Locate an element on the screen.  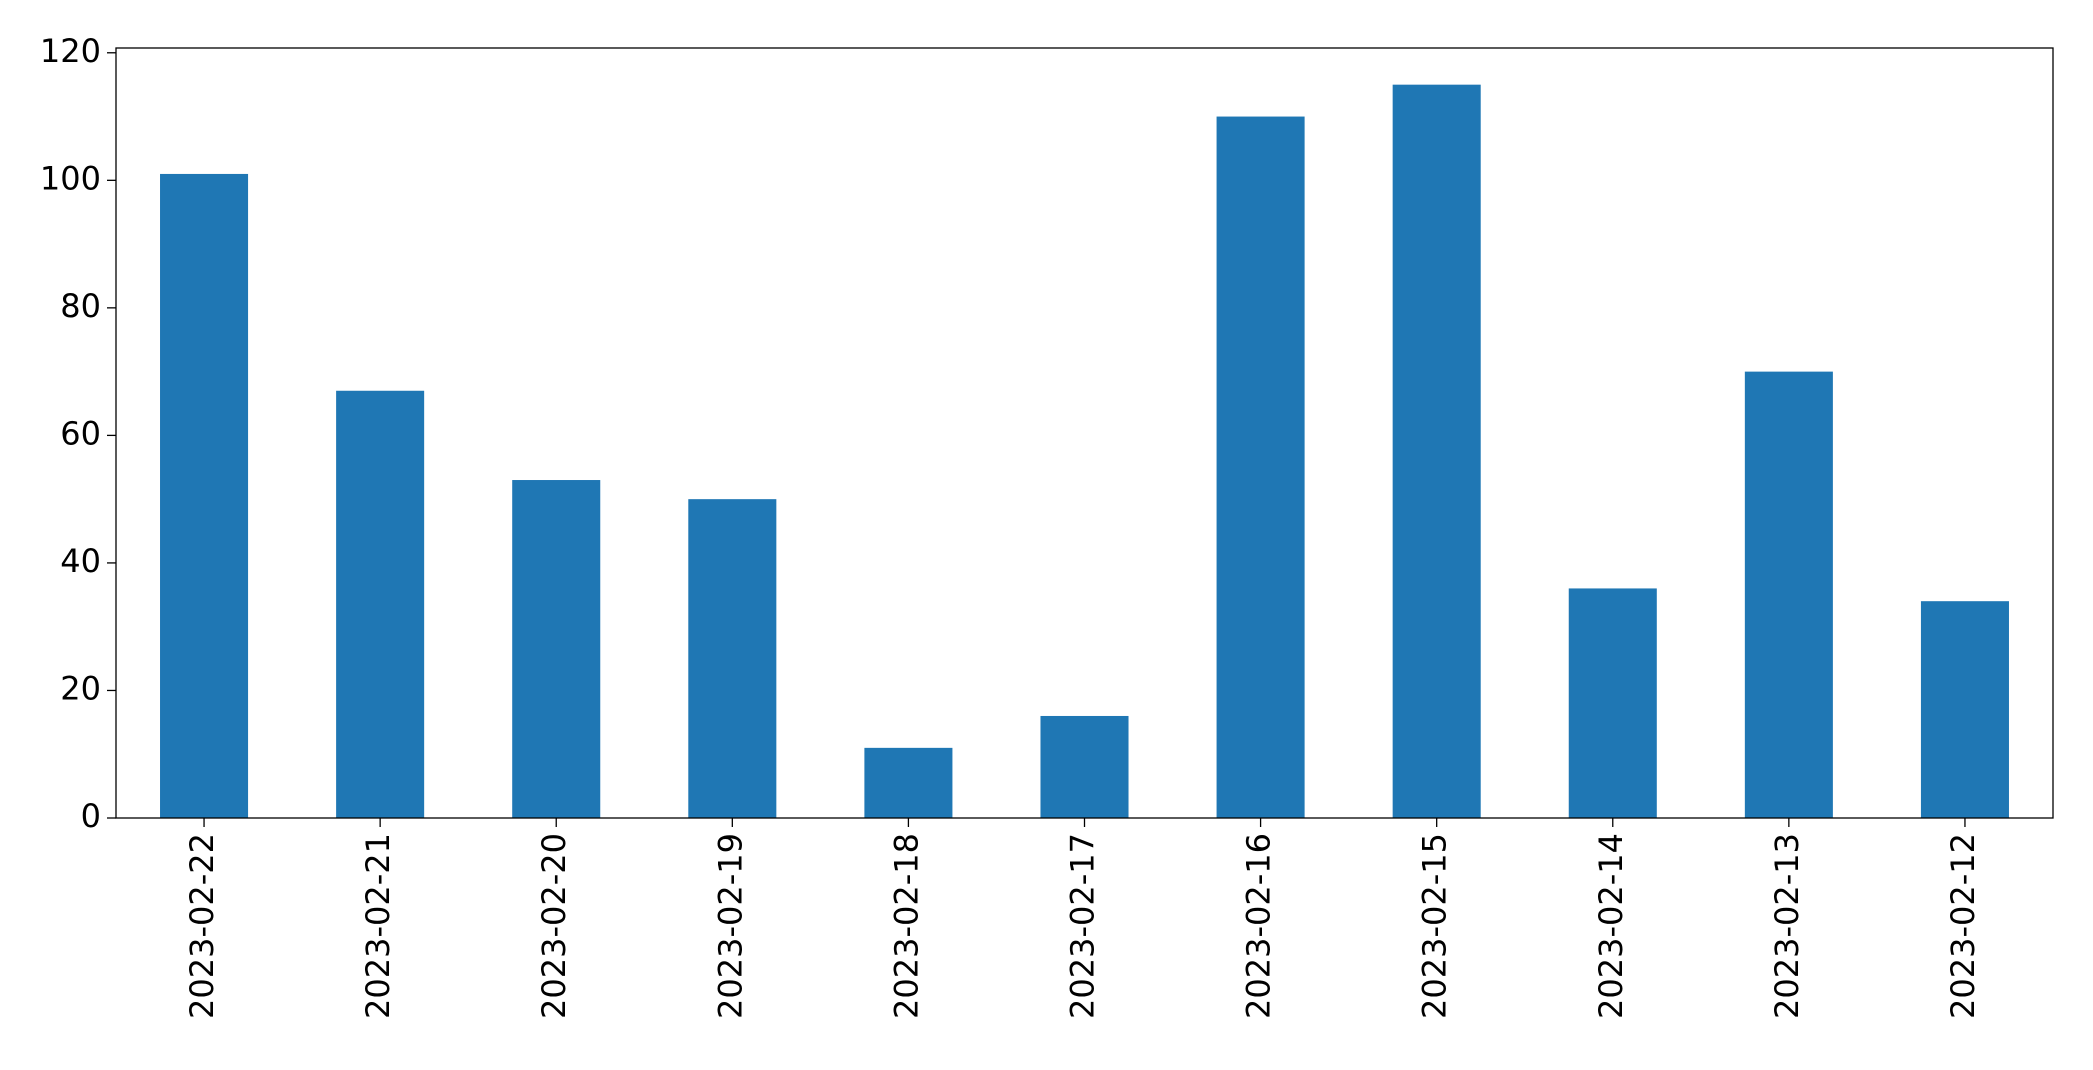
x-tick-label: 2023-02-13 is located at coordinates (1787, 926).